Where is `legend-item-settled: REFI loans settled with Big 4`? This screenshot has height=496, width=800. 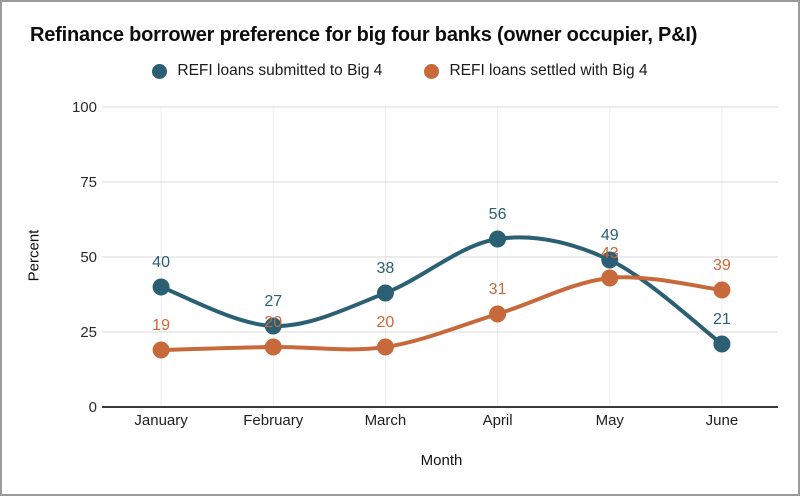
legend-item-settled: REFI loans settled with Big 4 is located at coordinates (536, 71).